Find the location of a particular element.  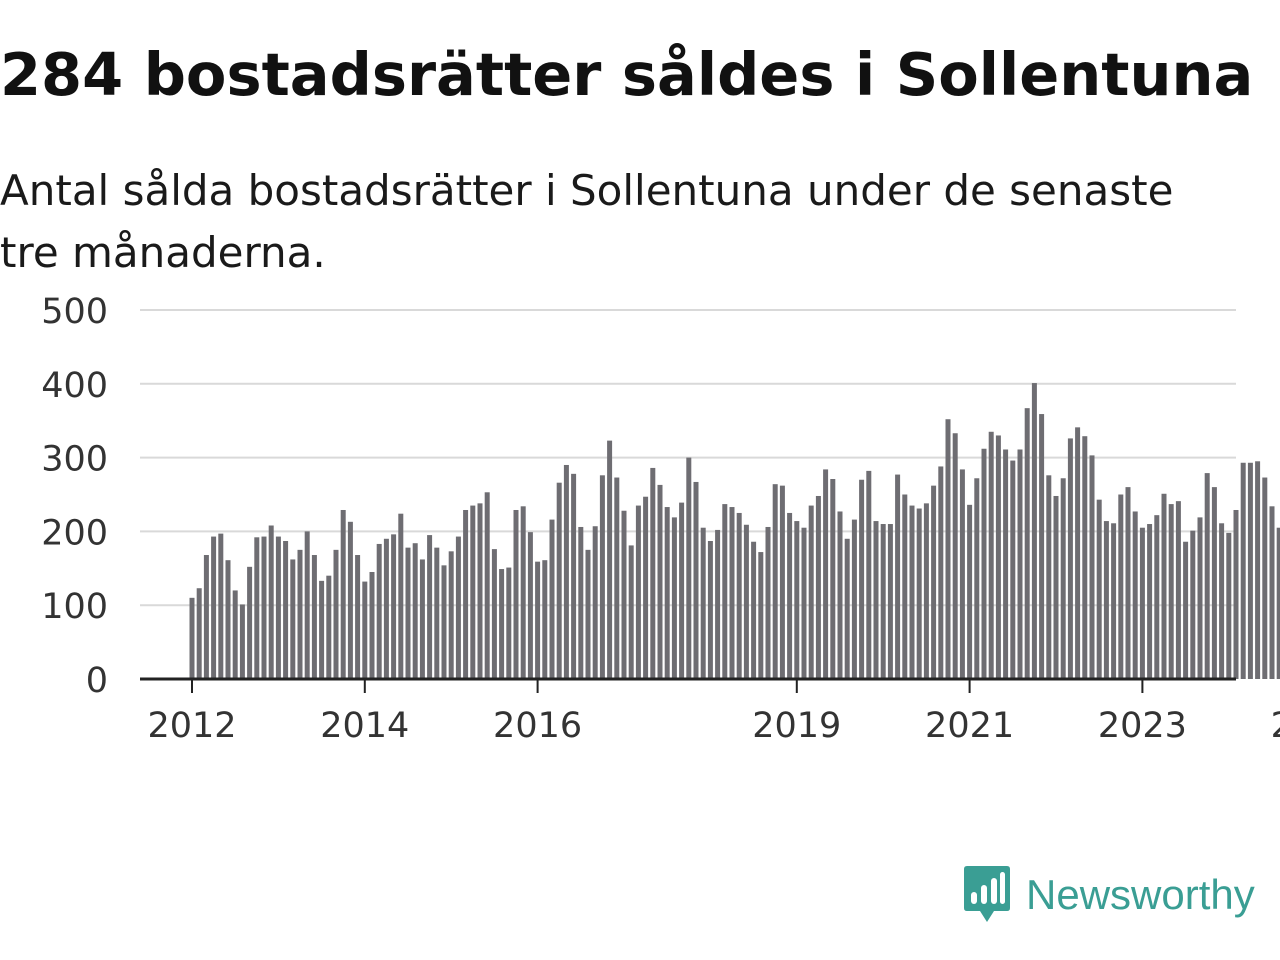

brand-name: Newsworthy is located at coordinates (1140, 894).